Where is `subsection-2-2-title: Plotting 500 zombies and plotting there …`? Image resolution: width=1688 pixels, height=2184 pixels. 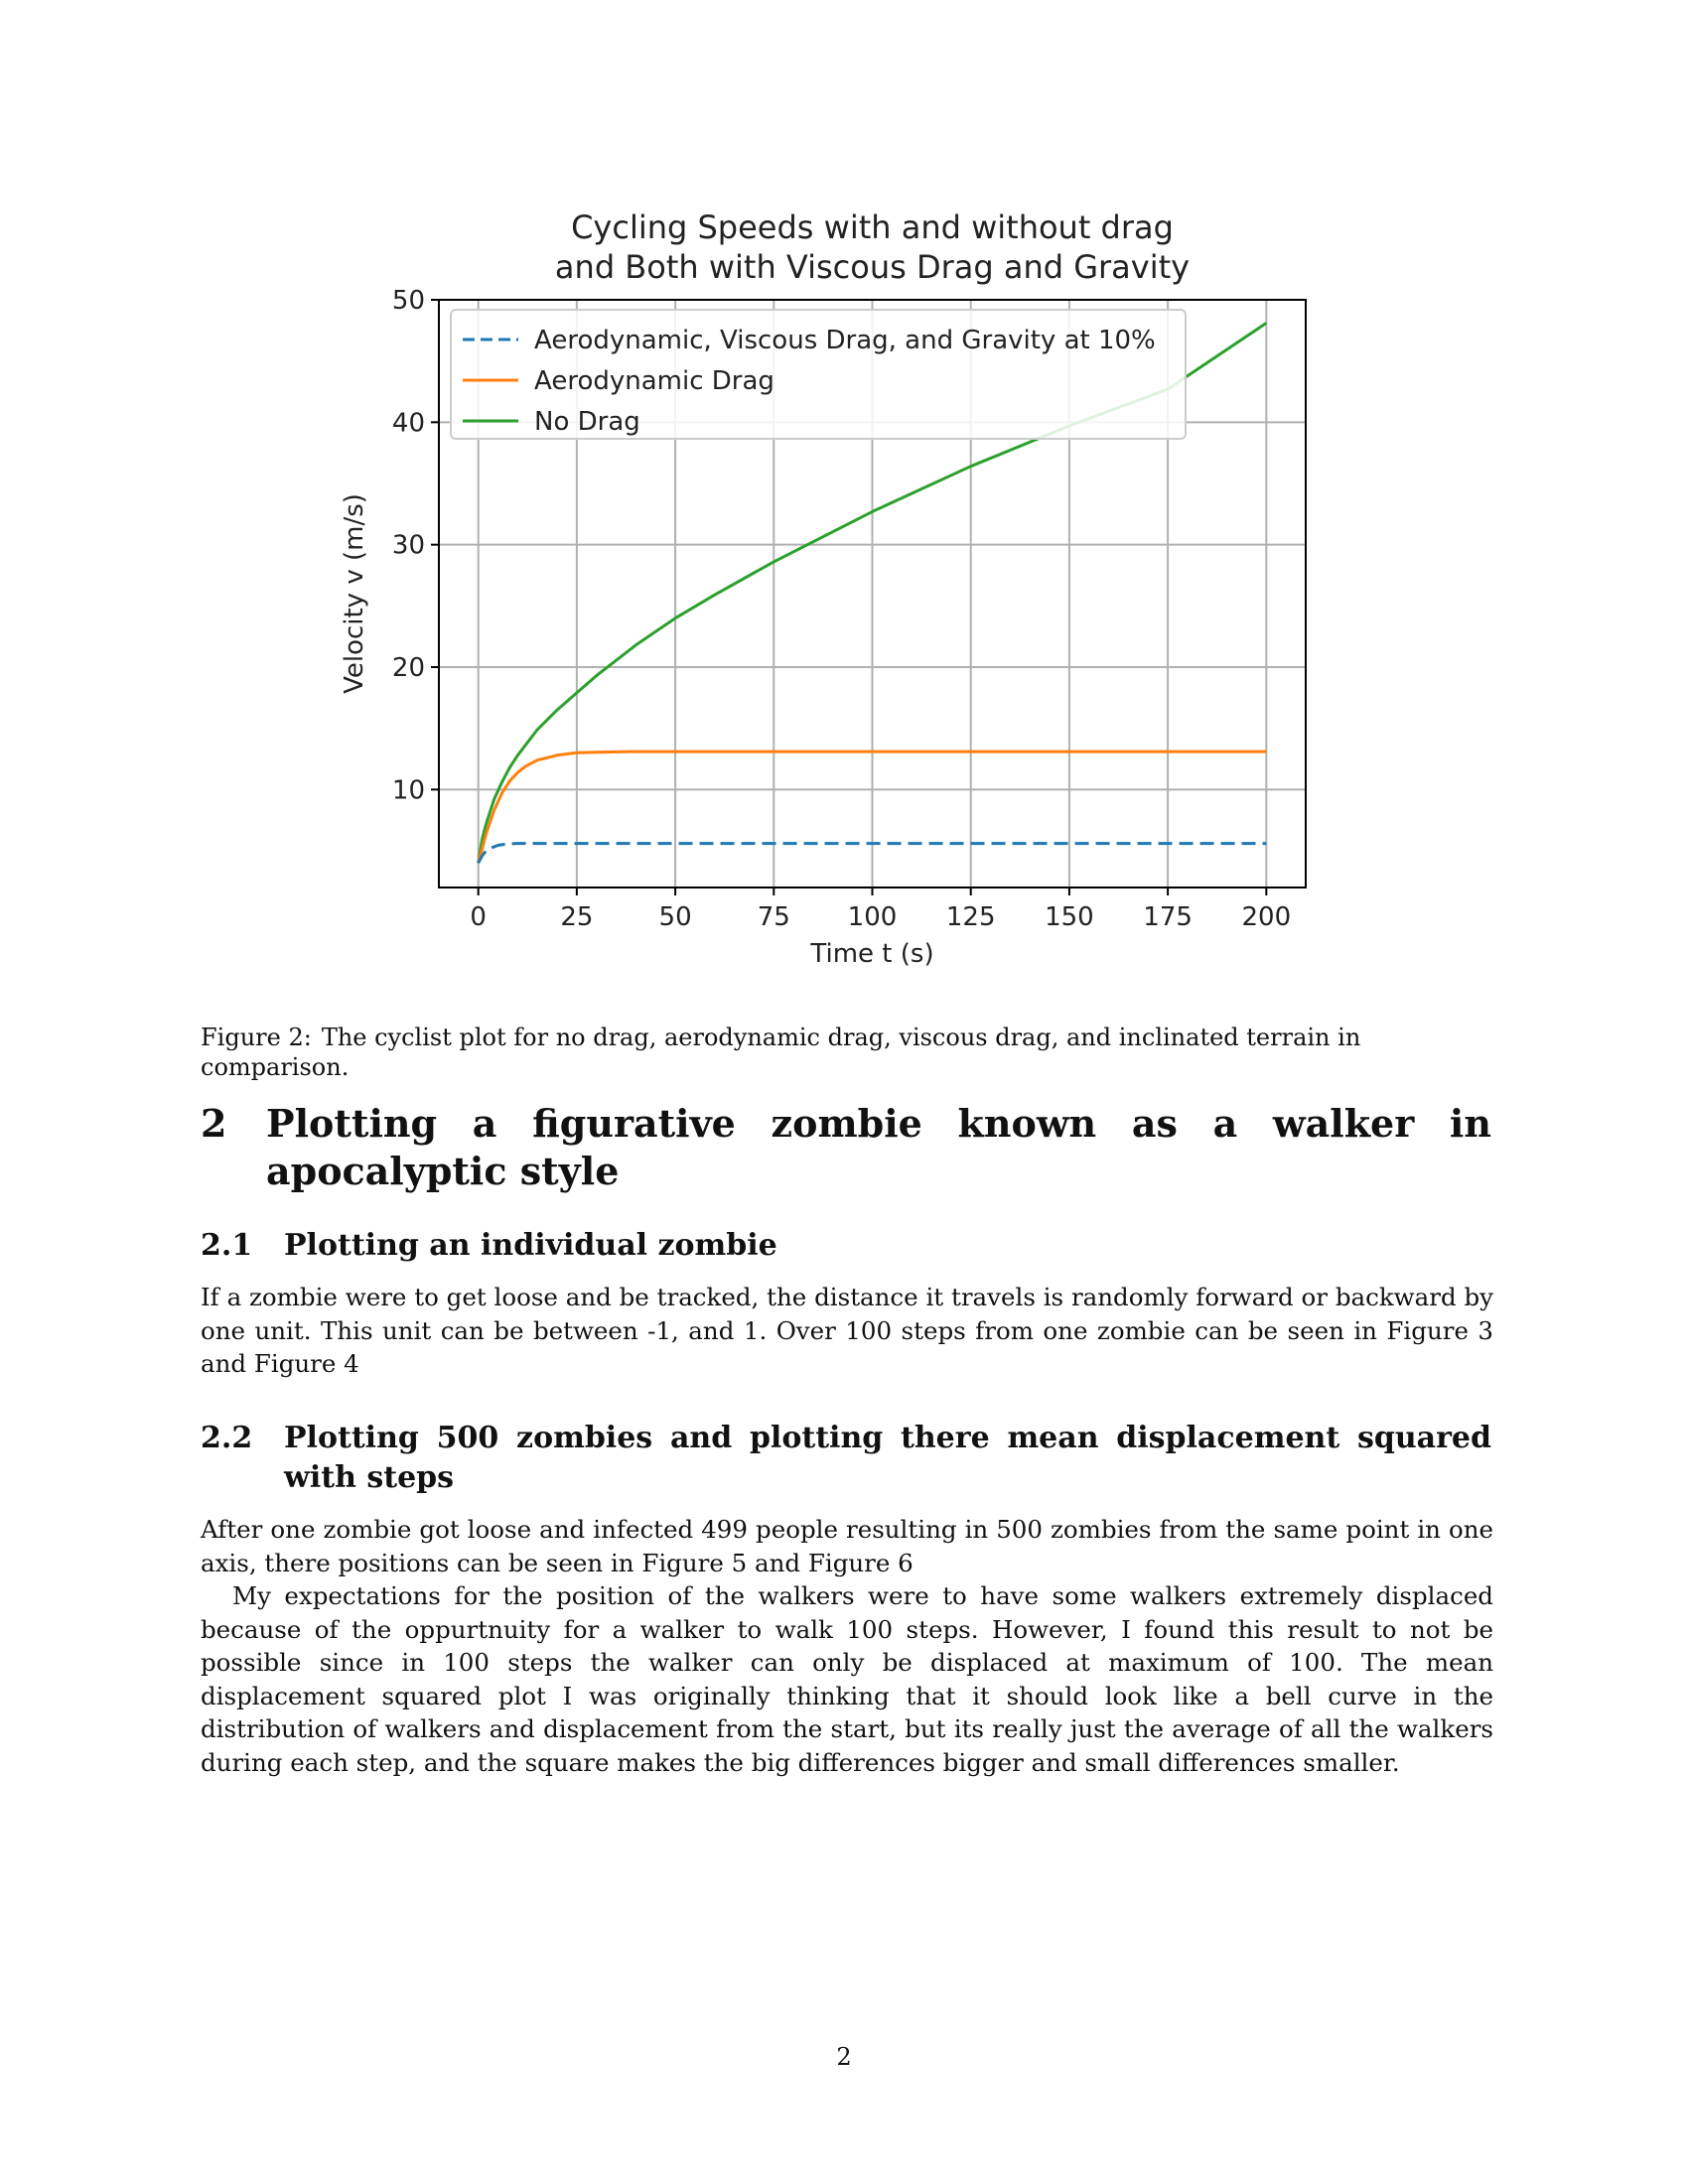 subsection-2-2-title: Plotting 500 zombies and plotting there … is located at coordinates (887, 1458).